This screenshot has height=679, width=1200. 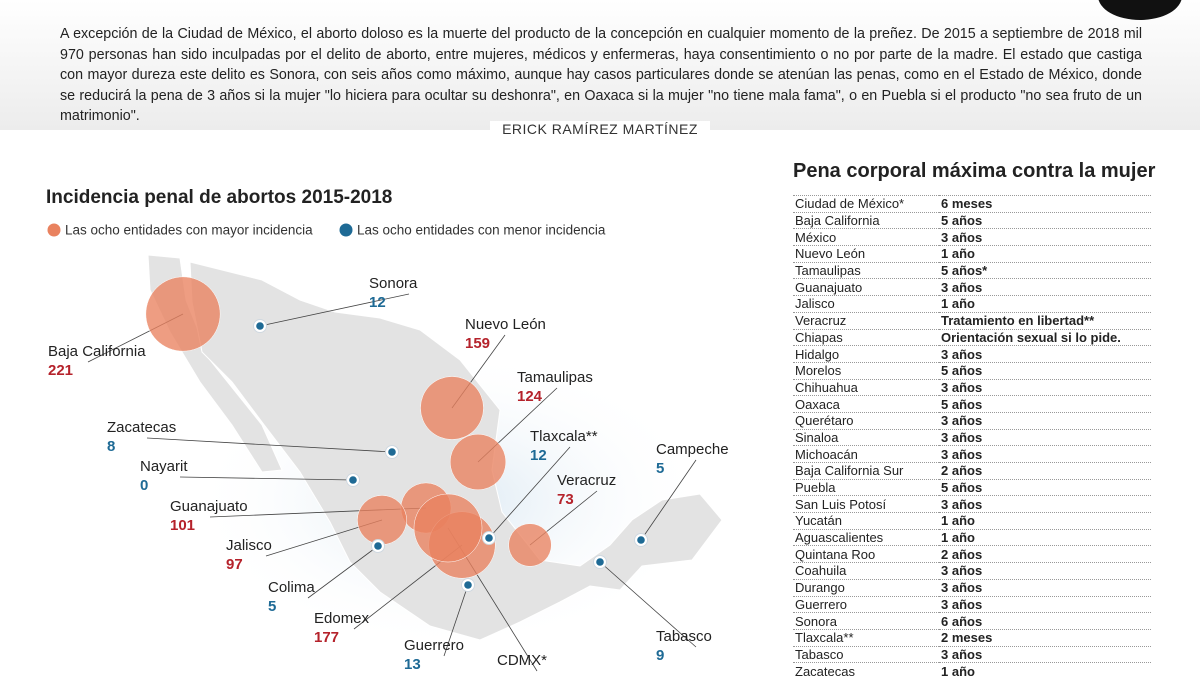 What do you see at coordinates (866, 270) in the screenshot?
I see `state: Tamaulipas` at bounding box center [866, 270].